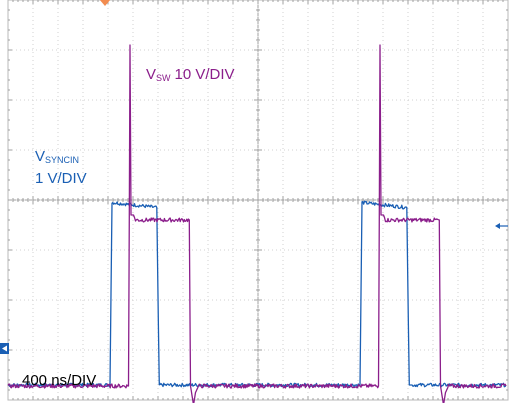 This screenshot has width=509, height=403. Describe the element at coordinates (105, 3) in the screenshot. I see `trigger-position-marker` at that location.